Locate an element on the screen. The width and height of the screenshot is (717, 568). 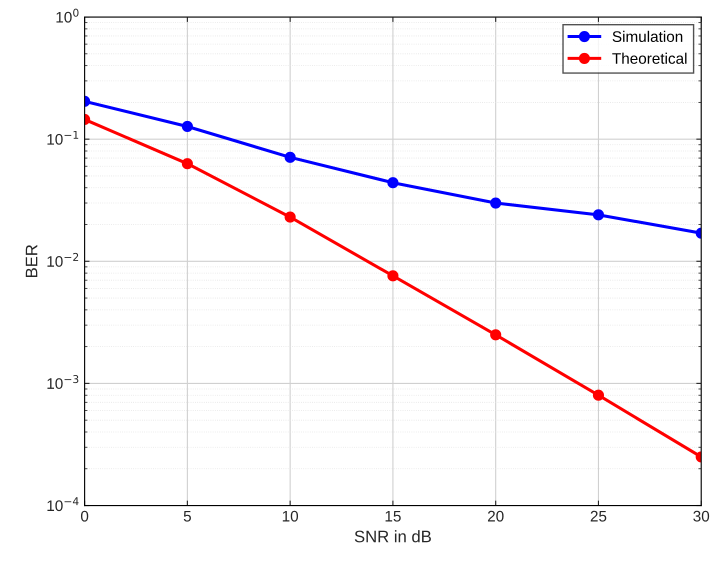
y-tick-label: 10$^{−1}$ is located at coordinates (62, 137).